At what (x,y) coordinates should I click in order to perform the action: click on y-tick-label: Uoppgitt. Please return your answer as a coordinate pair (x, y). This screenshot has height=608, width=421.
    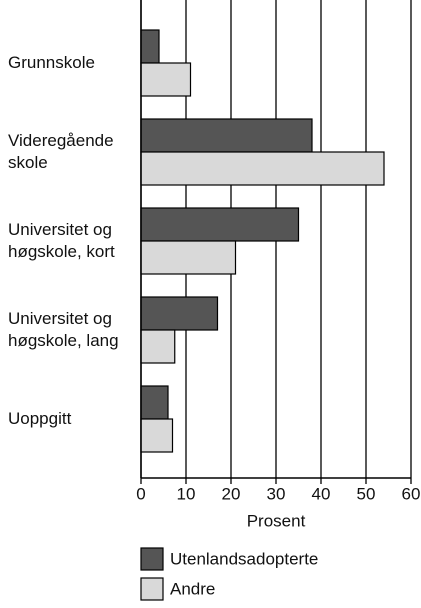
    Looking at the image, I should click on (40, 418).